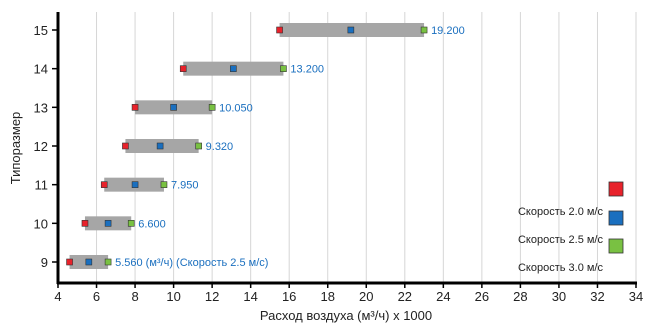 This screenshot has height=325, width=652. What do you see at coordinates (307, 70) in the screenshot?
I see `value-annotation: 13.200` at bounding box center [307, 70].